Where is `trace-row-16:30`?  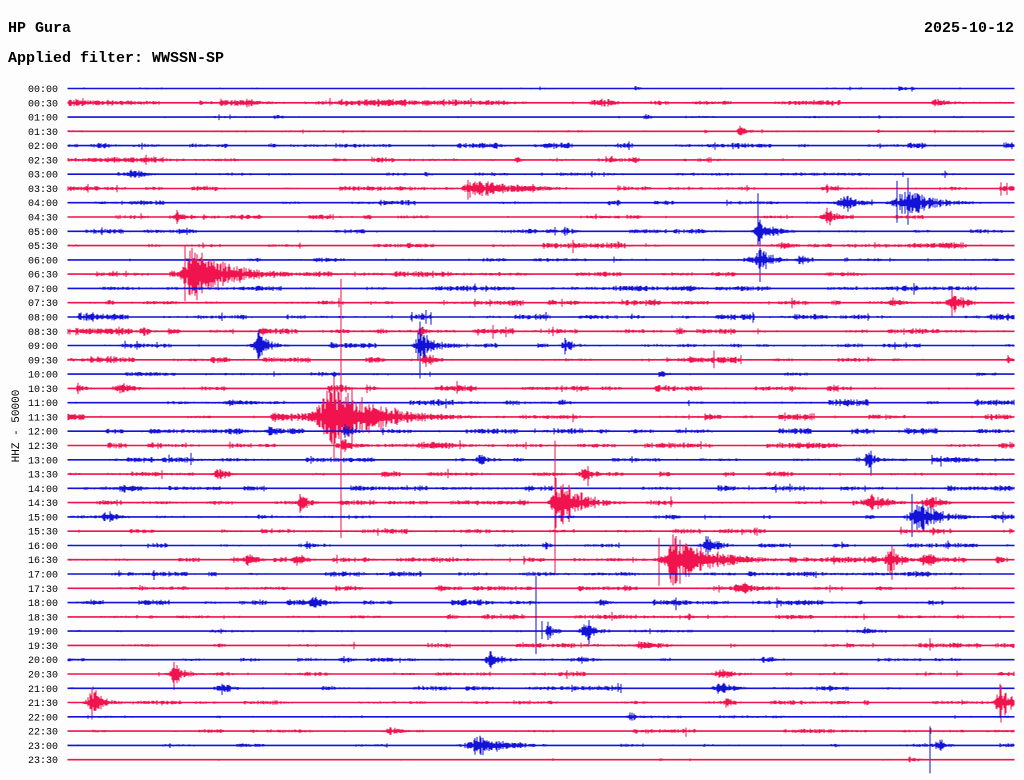 trace-row-16:30 is located at coordinates (541, 560).